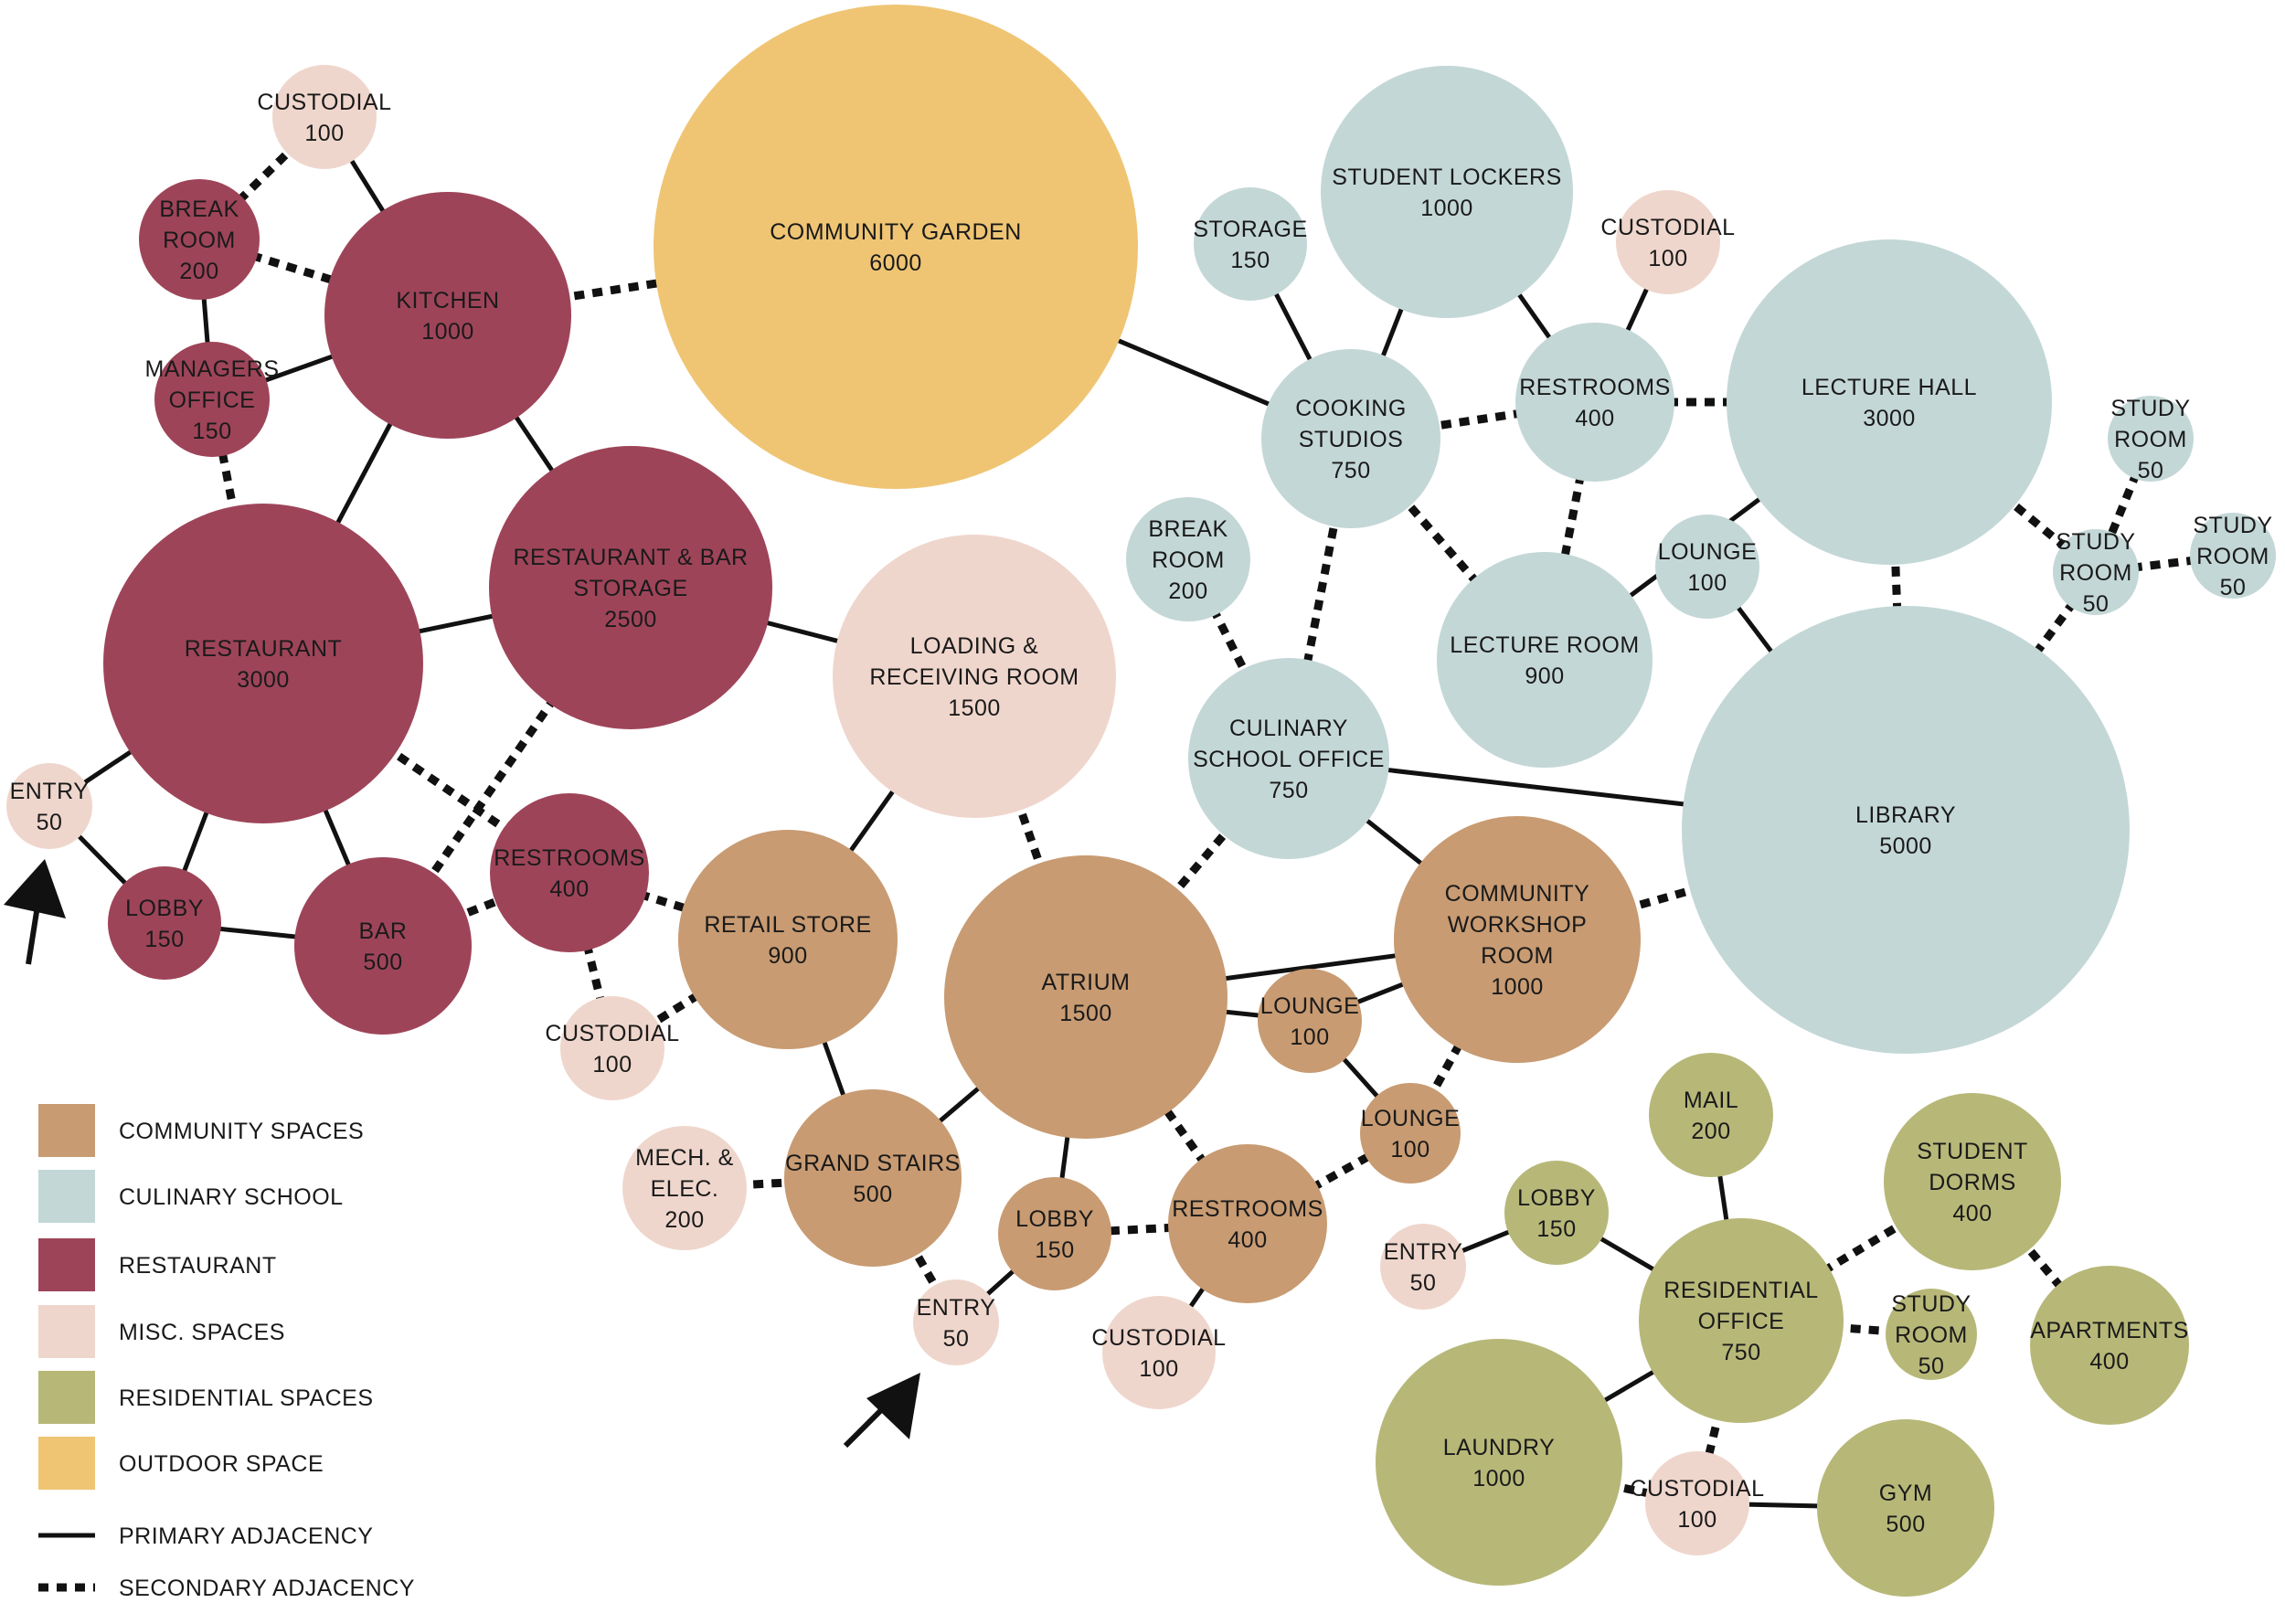  What do you see at coordinates (205, 1536) in the screenshot?
I see `legend-item-primary-adjacency: PRIMARY ADJACENCY` at bounding box center [205, 1536].